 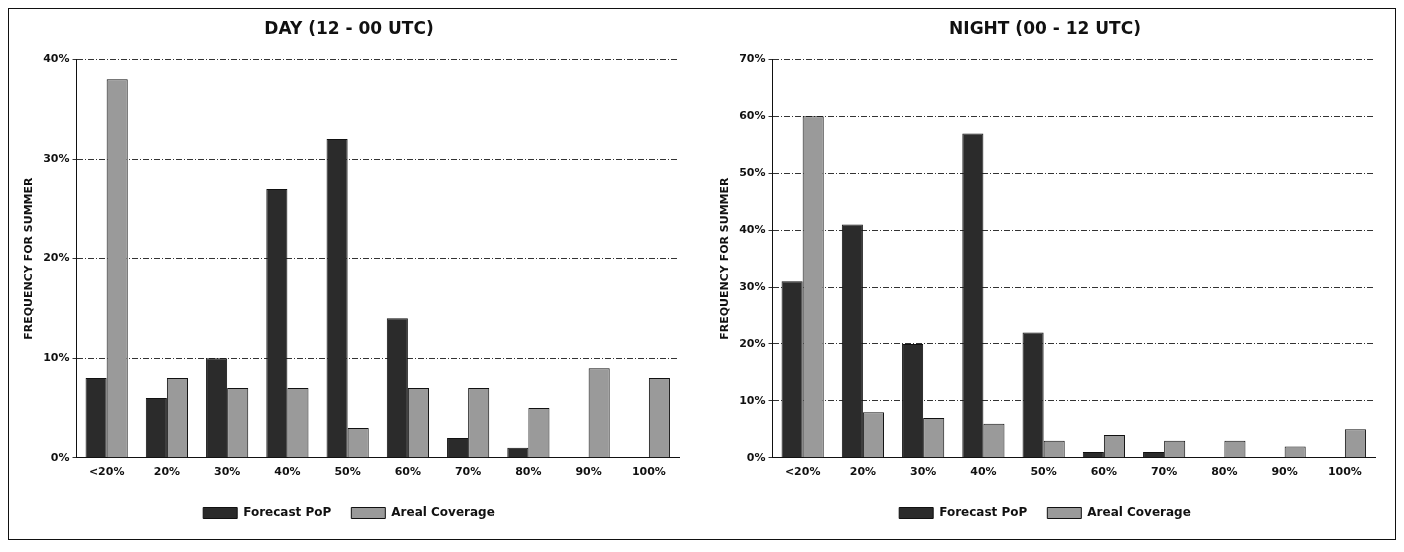 What do you see at coordinates (1045, 27) in the screenshot?
I see `chart-title: NIGHT (00 - 12 UTC)` at bounding box center [1045, 27].